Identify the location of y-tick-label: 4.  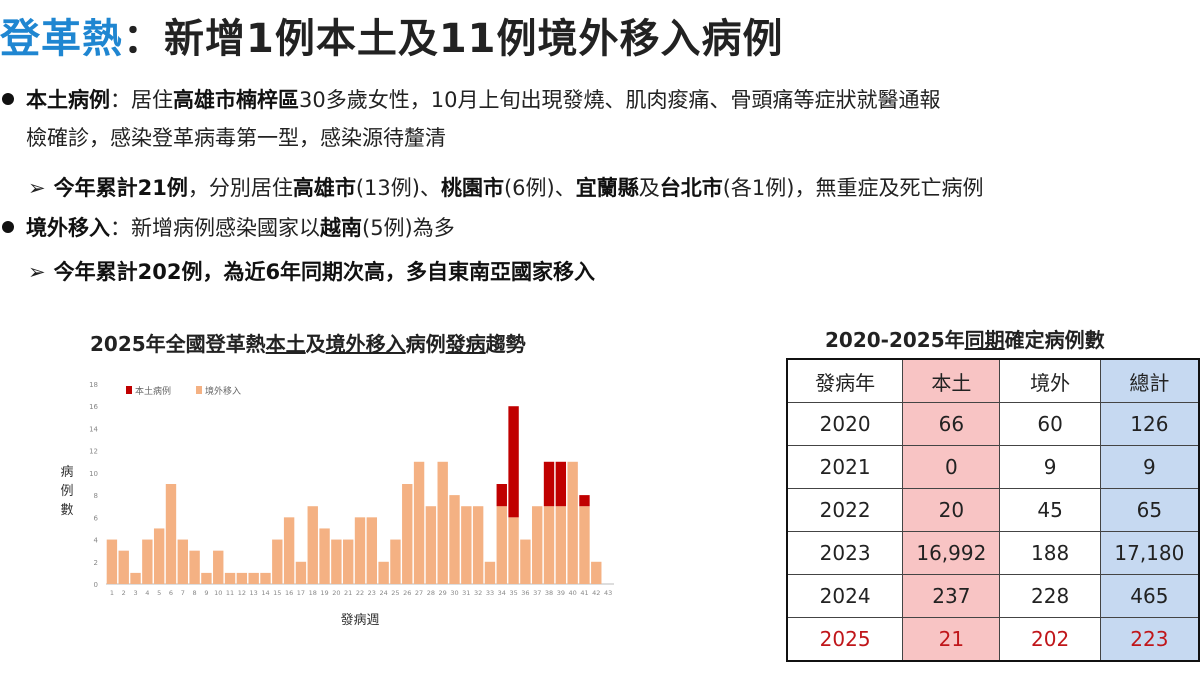
(96, 541).